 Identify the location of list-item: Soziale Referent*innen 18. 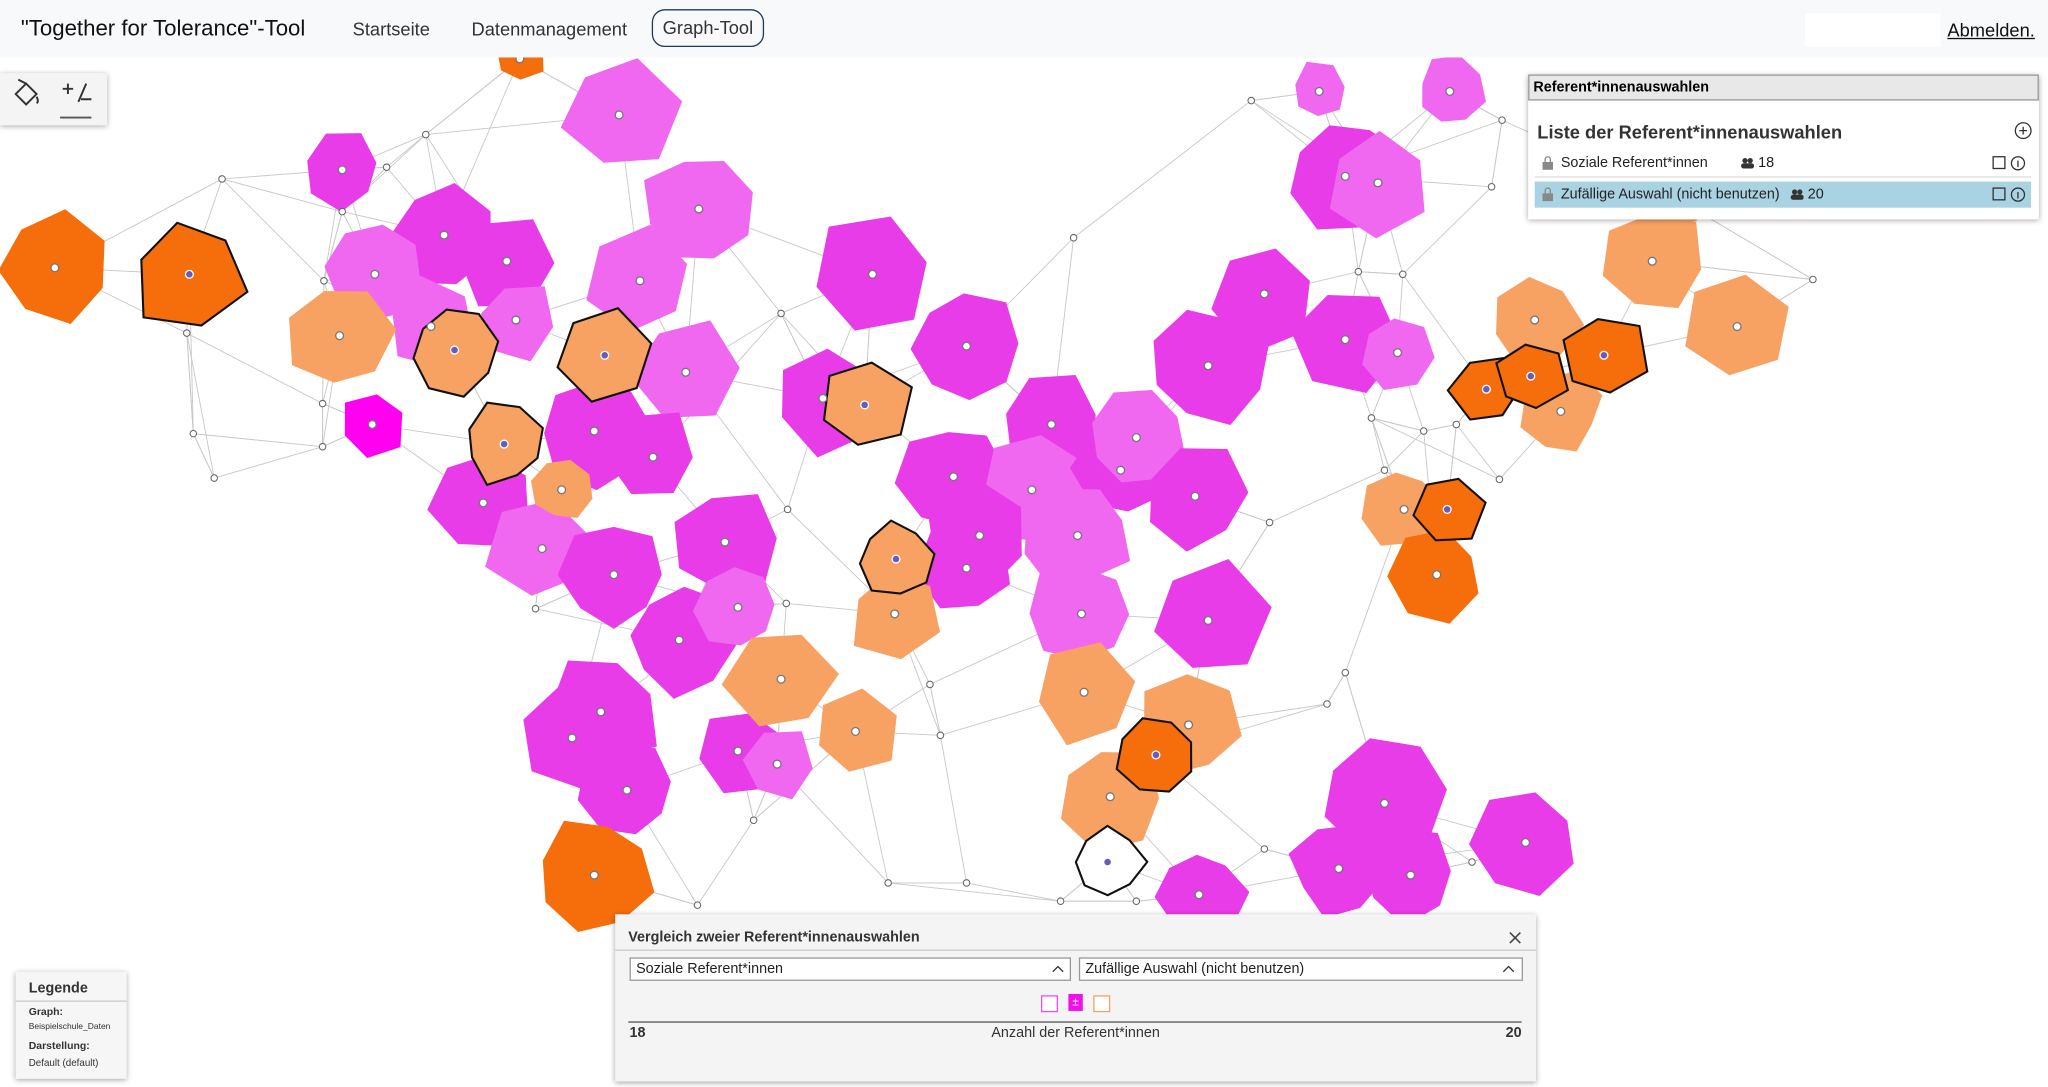
(1783, 164).